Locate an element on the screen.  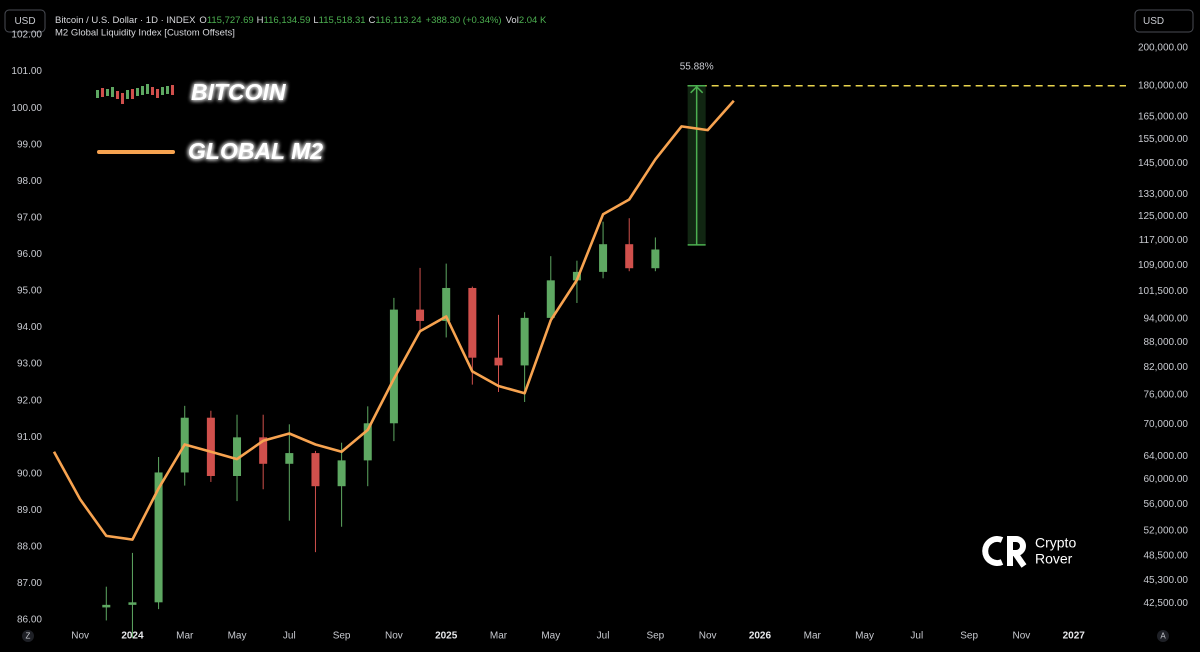
y-tick-label: 87.00 is located at coordinates (29, 583).